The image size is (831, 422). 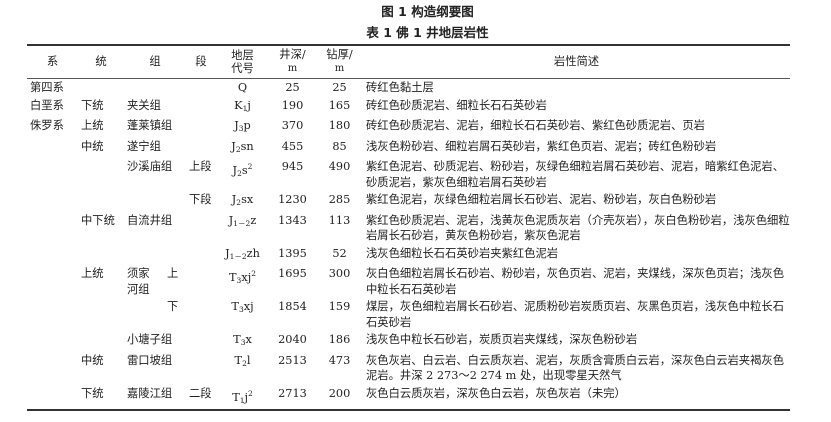 I want to click on code-cell: J2sn, so click(x=242, y=148).